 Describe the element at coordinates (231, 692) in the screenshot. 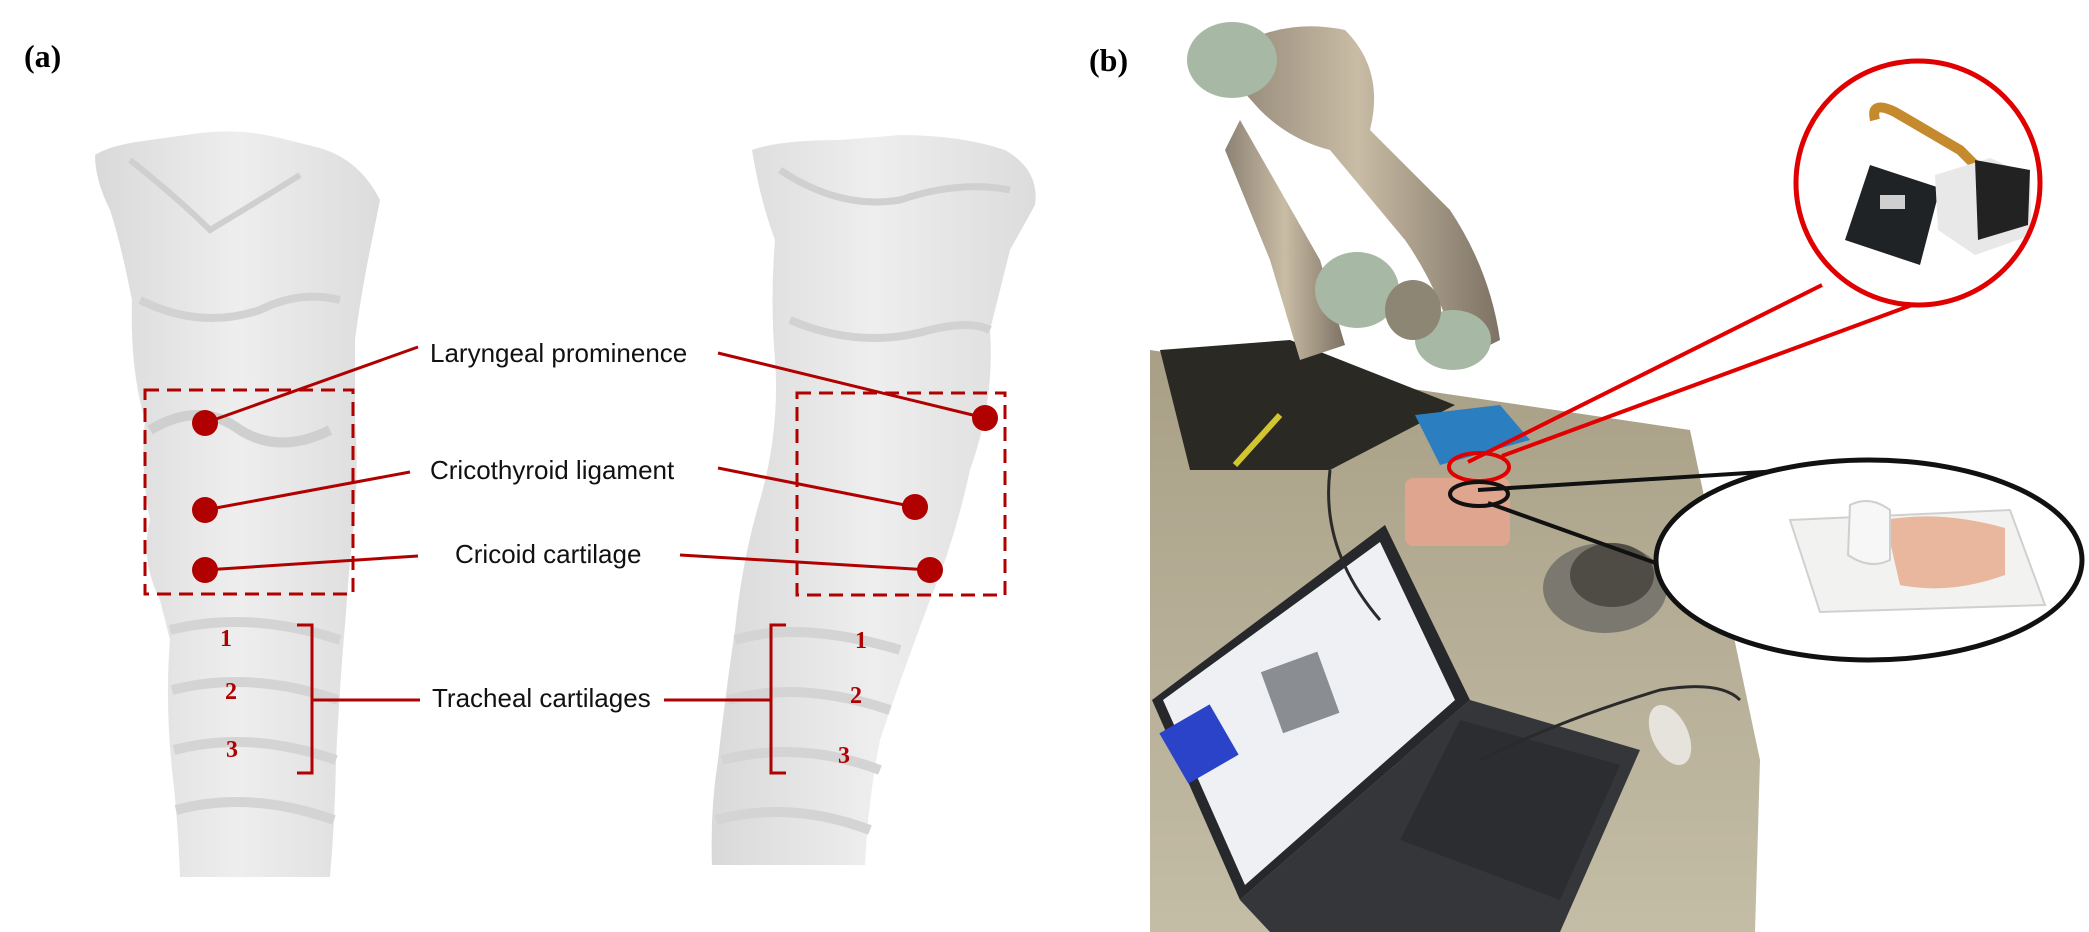

I see `tracheal-number-2-front: 2` at that location.